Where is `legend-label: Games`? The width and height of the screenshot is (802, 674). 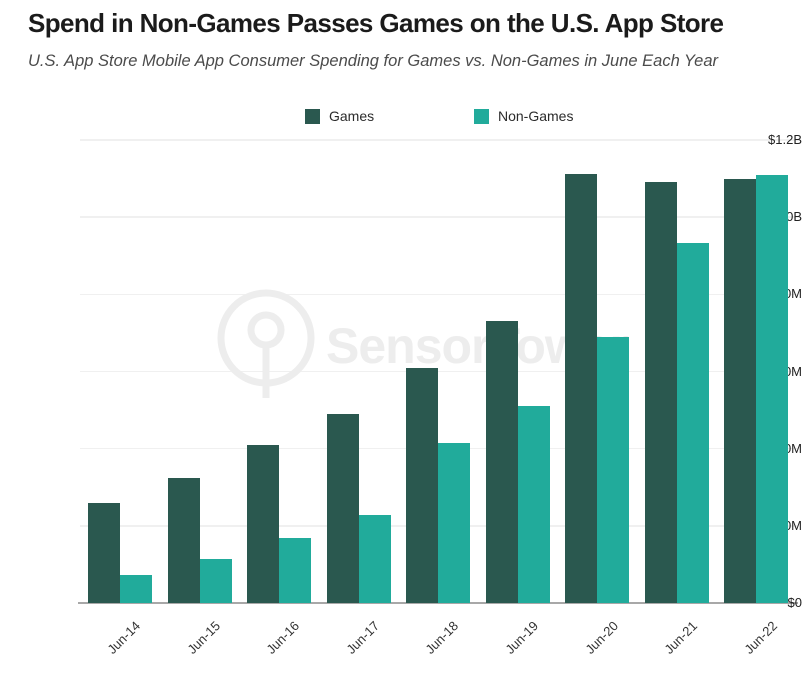 legend-label: Games is located at coordinates (352, 116).